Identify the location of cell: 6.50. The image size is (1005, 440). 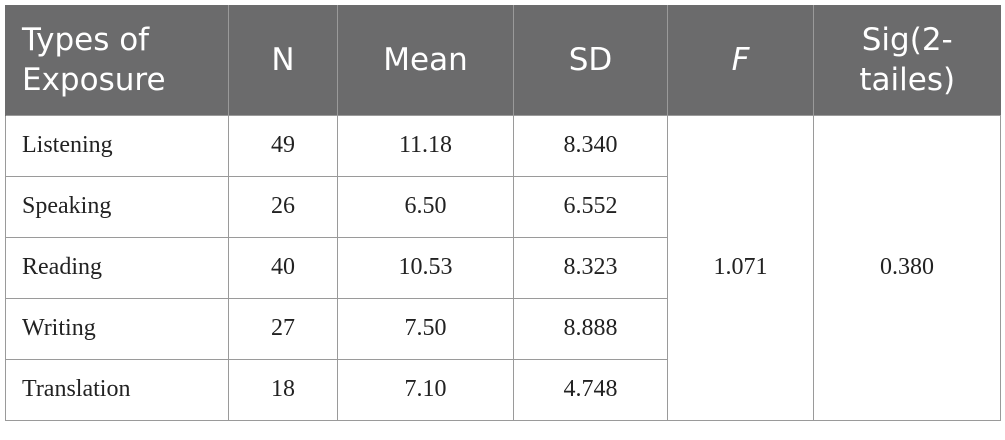
(425, 206).